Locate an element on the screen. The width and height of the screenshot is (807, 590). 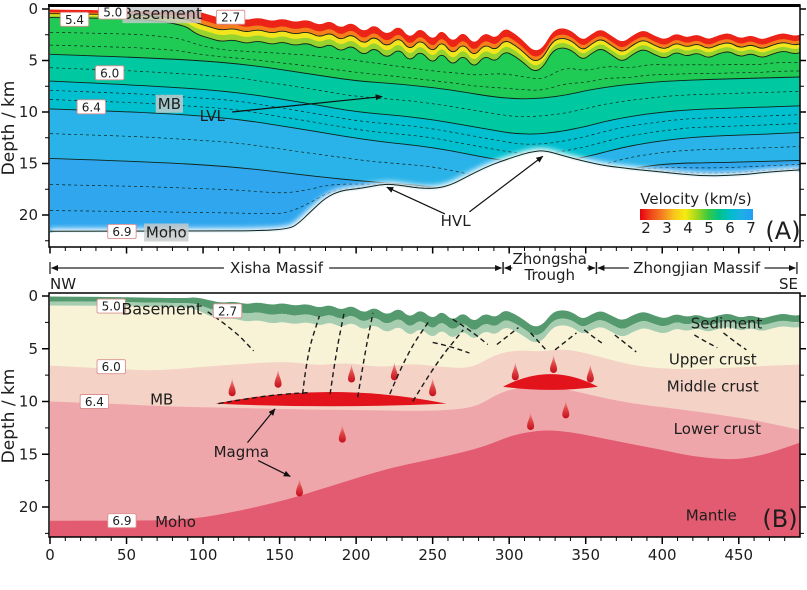
label-basement: Basement is located at coordinates (161, 309).